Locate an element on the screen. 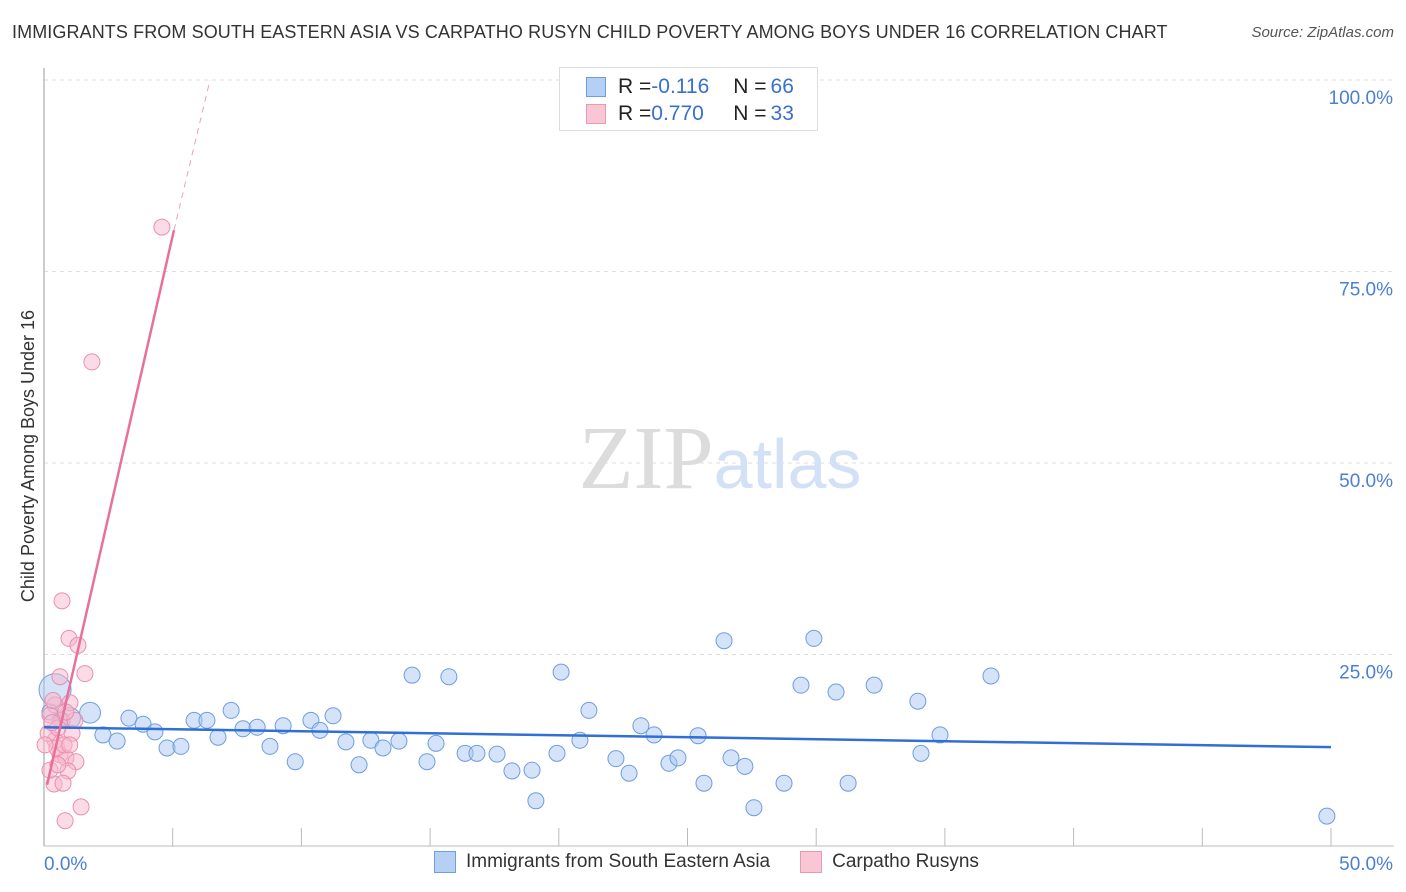 The width and height of the screenshot is (1406, 892). pink-trend-extension is located at coordinates (192, 155).